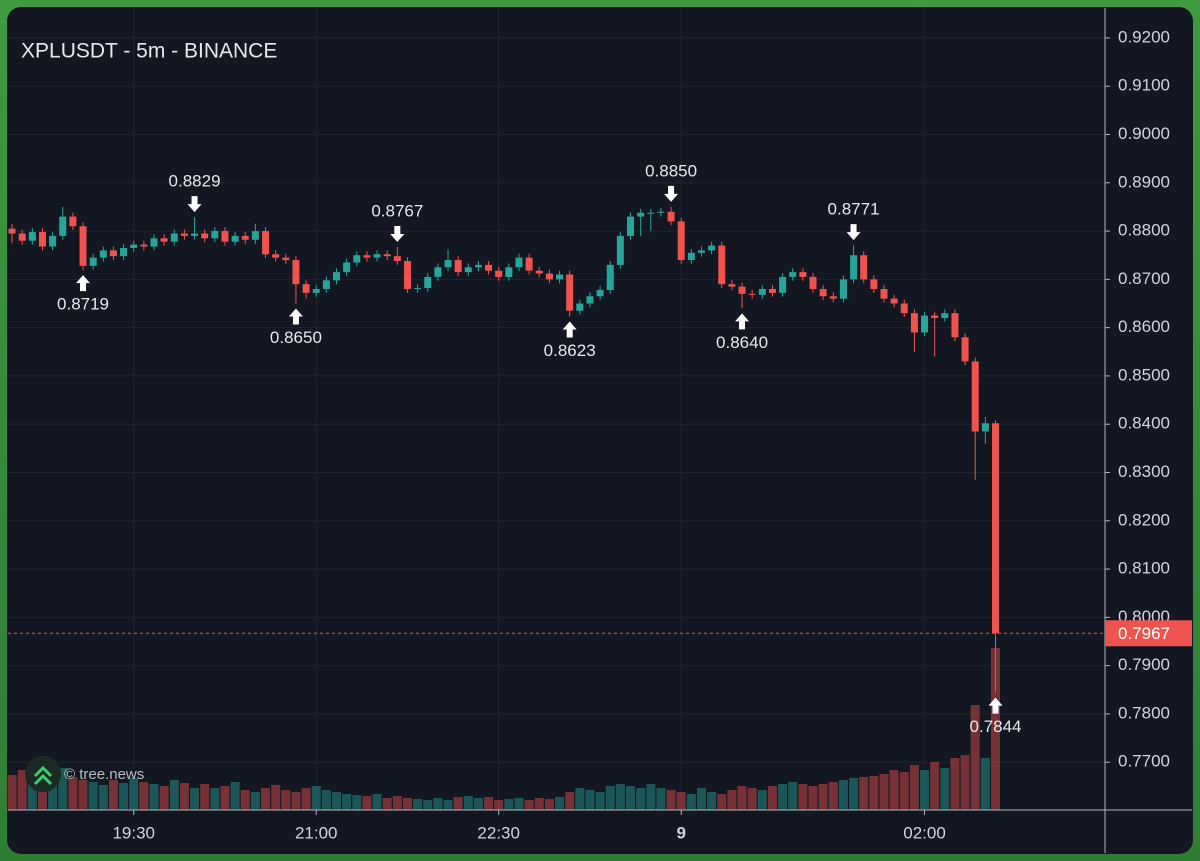  I want to click on x-tick-label: 22:30, so click(498, 832).